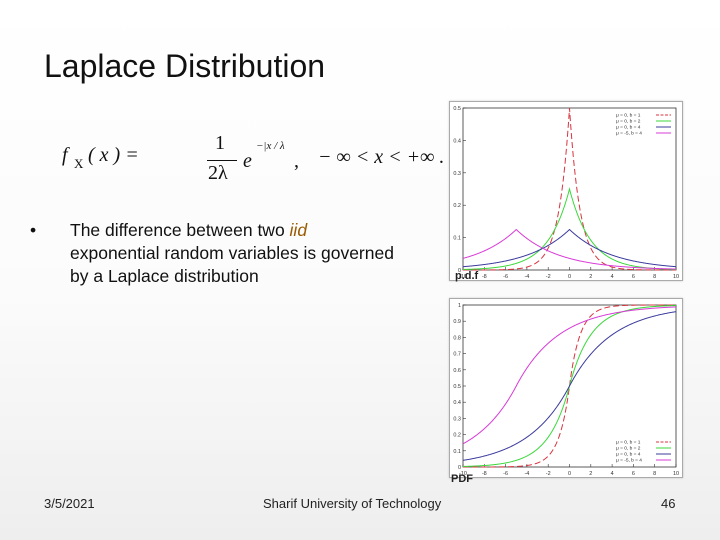 Image resolution: width=720 pixels, height=540 pixels. What do you see at coordinates (79, 163) in the screenshot?
I see `formula-lhs-subscript: X` at bounding box center [79, 163].